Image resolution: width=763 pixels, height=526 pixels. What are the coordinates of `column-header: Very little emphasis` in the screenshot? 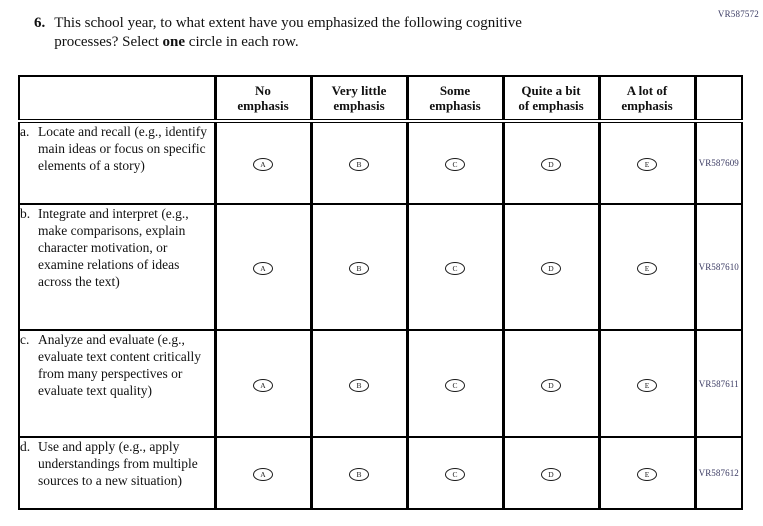 It's located at (359, 99).